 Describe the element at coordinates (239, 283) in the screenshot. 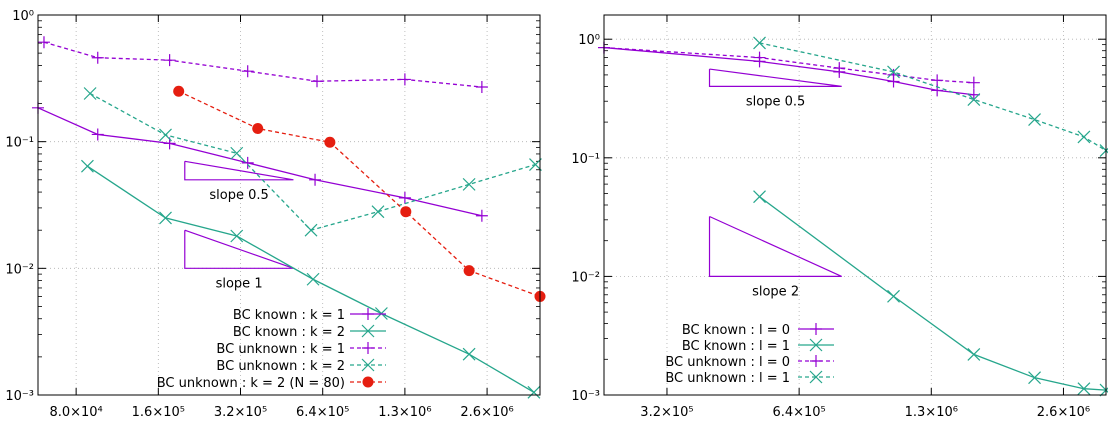

I see `slope-label: slope 1` at that location.